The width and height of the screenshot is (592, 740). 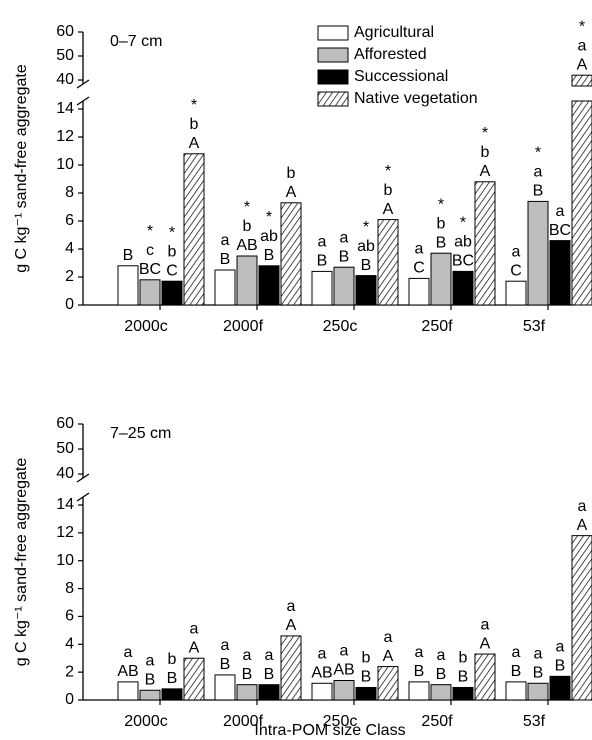 What do you see at coordinates (136, 41) in the screenshot?
I see `panel-label: 0–7 cm` at bounding box center [136, 41].